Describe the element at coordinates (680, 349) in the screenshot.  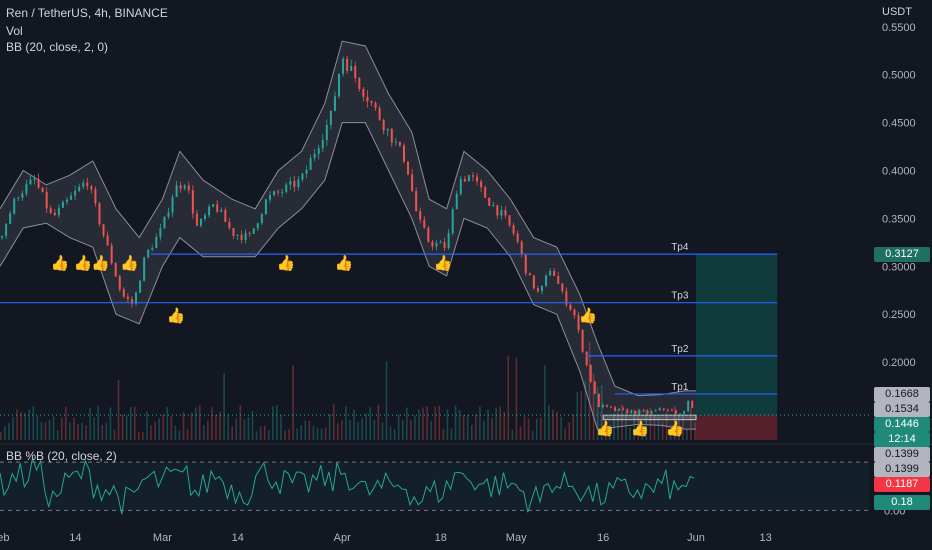
I see `level-label-tp2: Tp2` at that location.